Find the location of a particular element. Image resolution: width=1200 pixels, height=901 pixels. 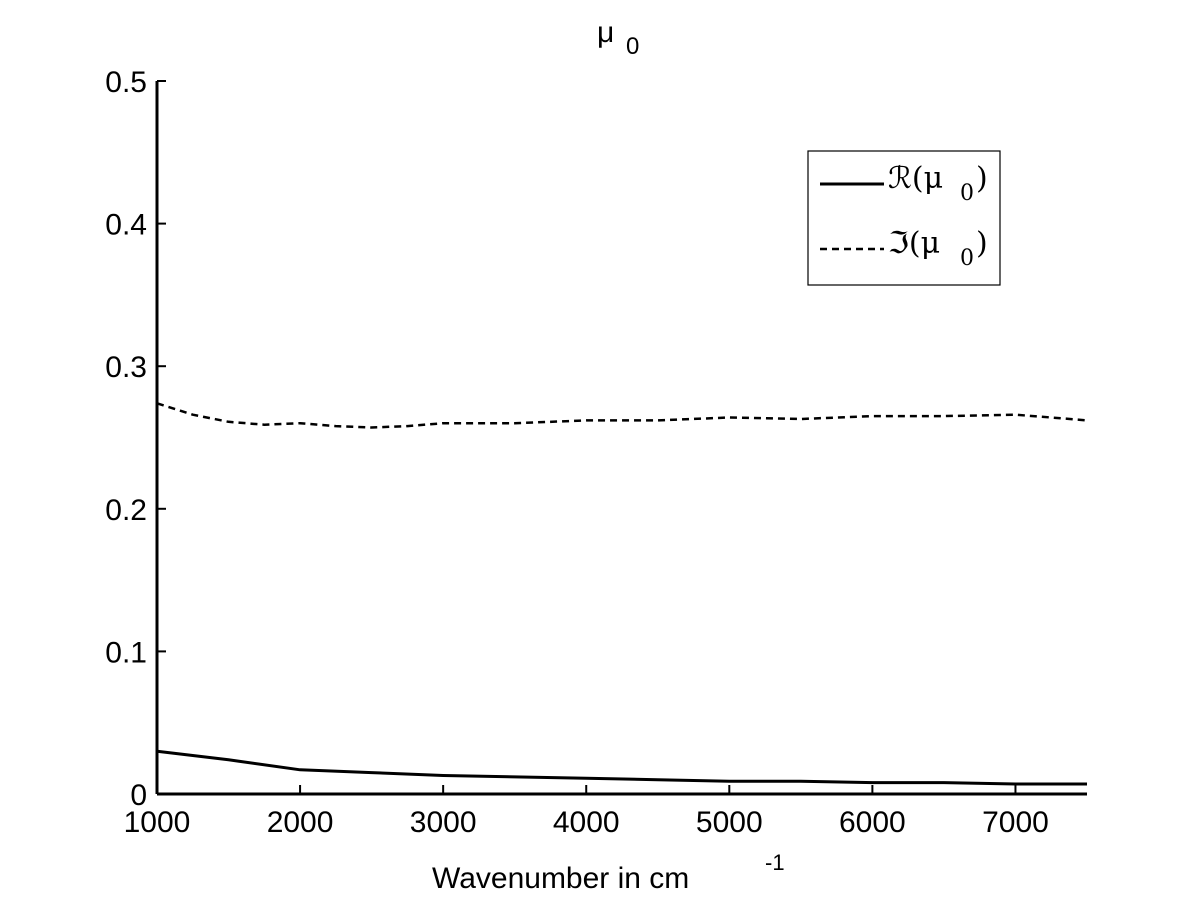

legend-item-real: ℛ(μ 0 ) is located at coordinates (904, 183).